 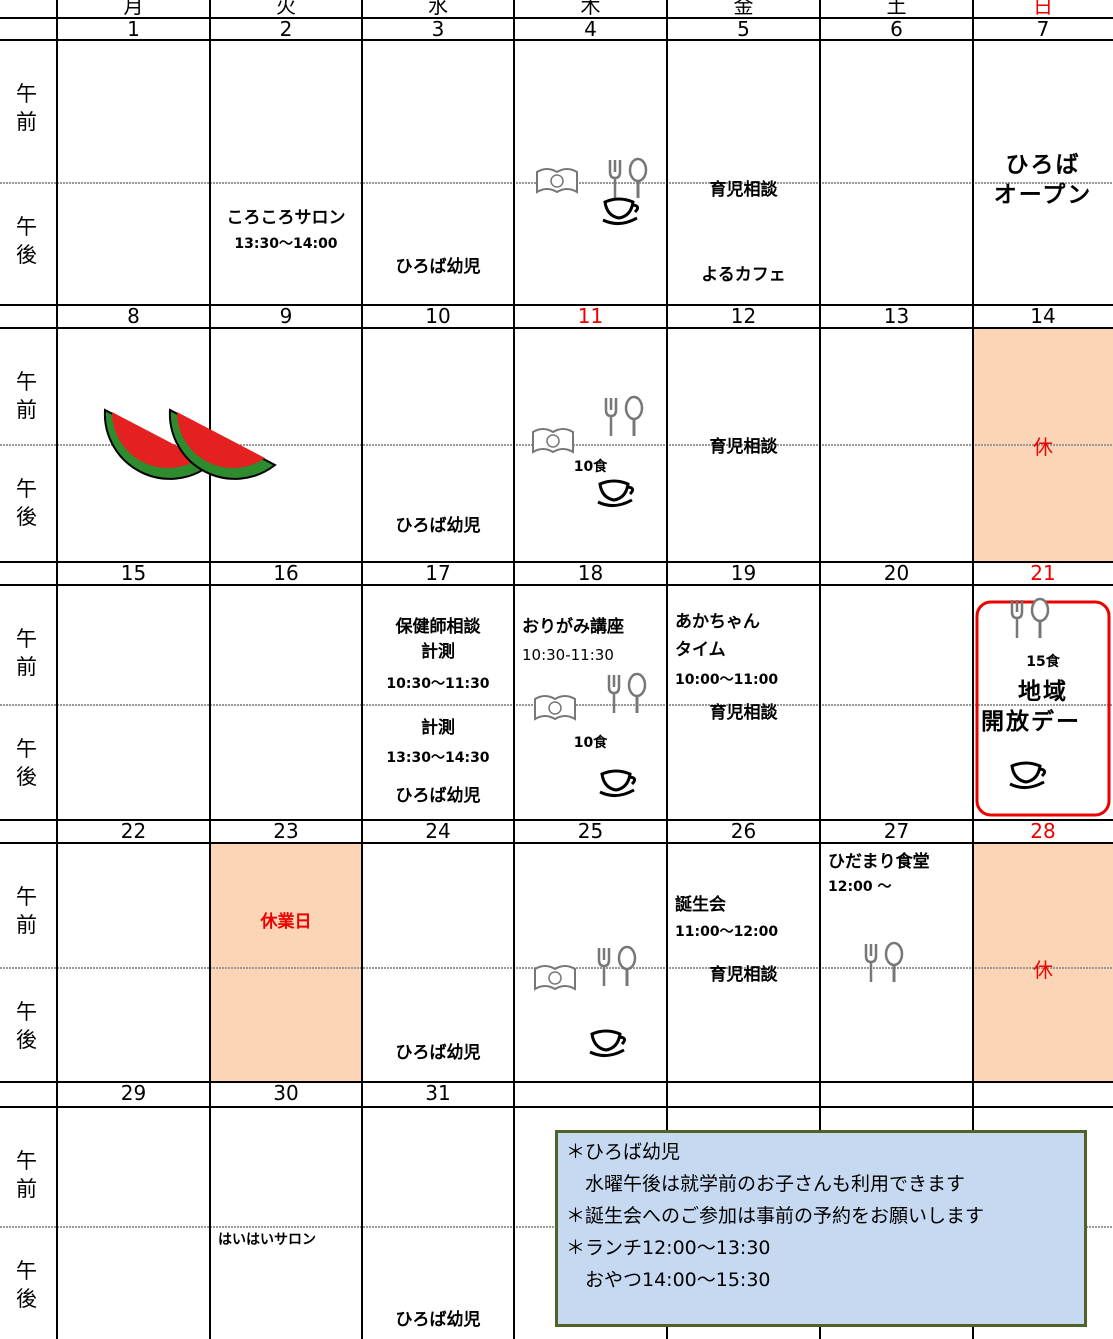 What do you see at coordinates (133, 831) in the screenshot?
I see `date: 22` at bounding box center [133, 831].